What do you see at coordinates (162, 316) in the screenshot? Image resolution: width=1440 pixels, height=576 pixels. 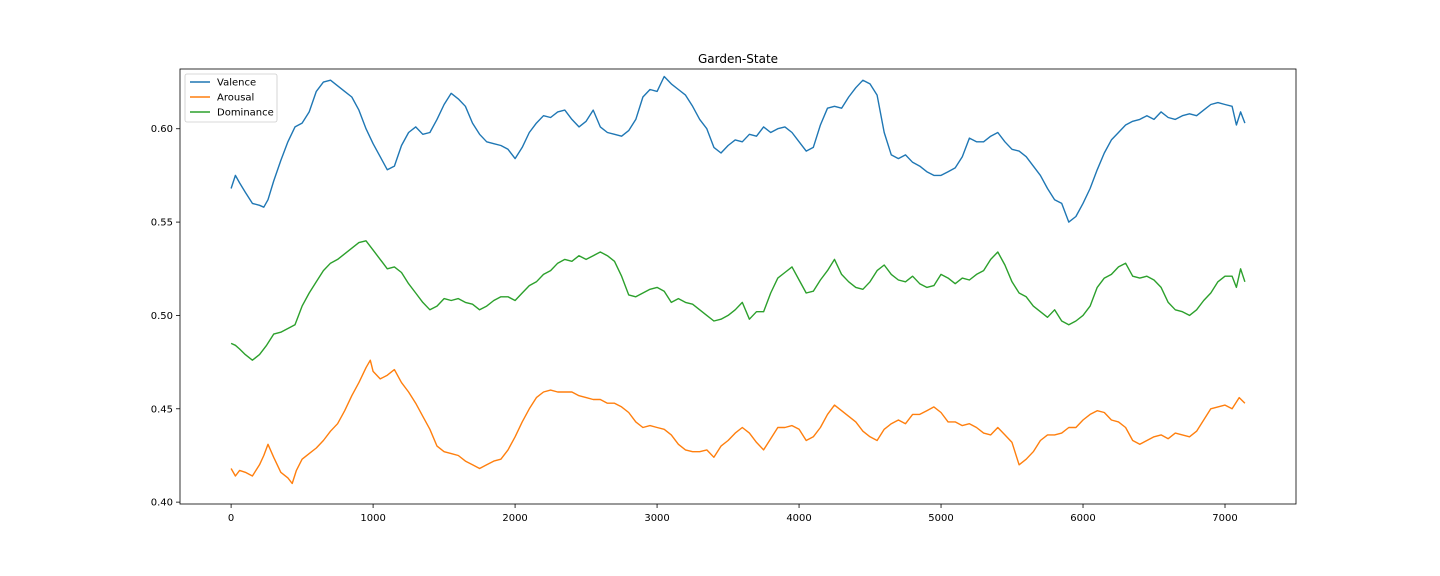 I see `y-tick-label: 0.50` at bounding box center [162, 316].